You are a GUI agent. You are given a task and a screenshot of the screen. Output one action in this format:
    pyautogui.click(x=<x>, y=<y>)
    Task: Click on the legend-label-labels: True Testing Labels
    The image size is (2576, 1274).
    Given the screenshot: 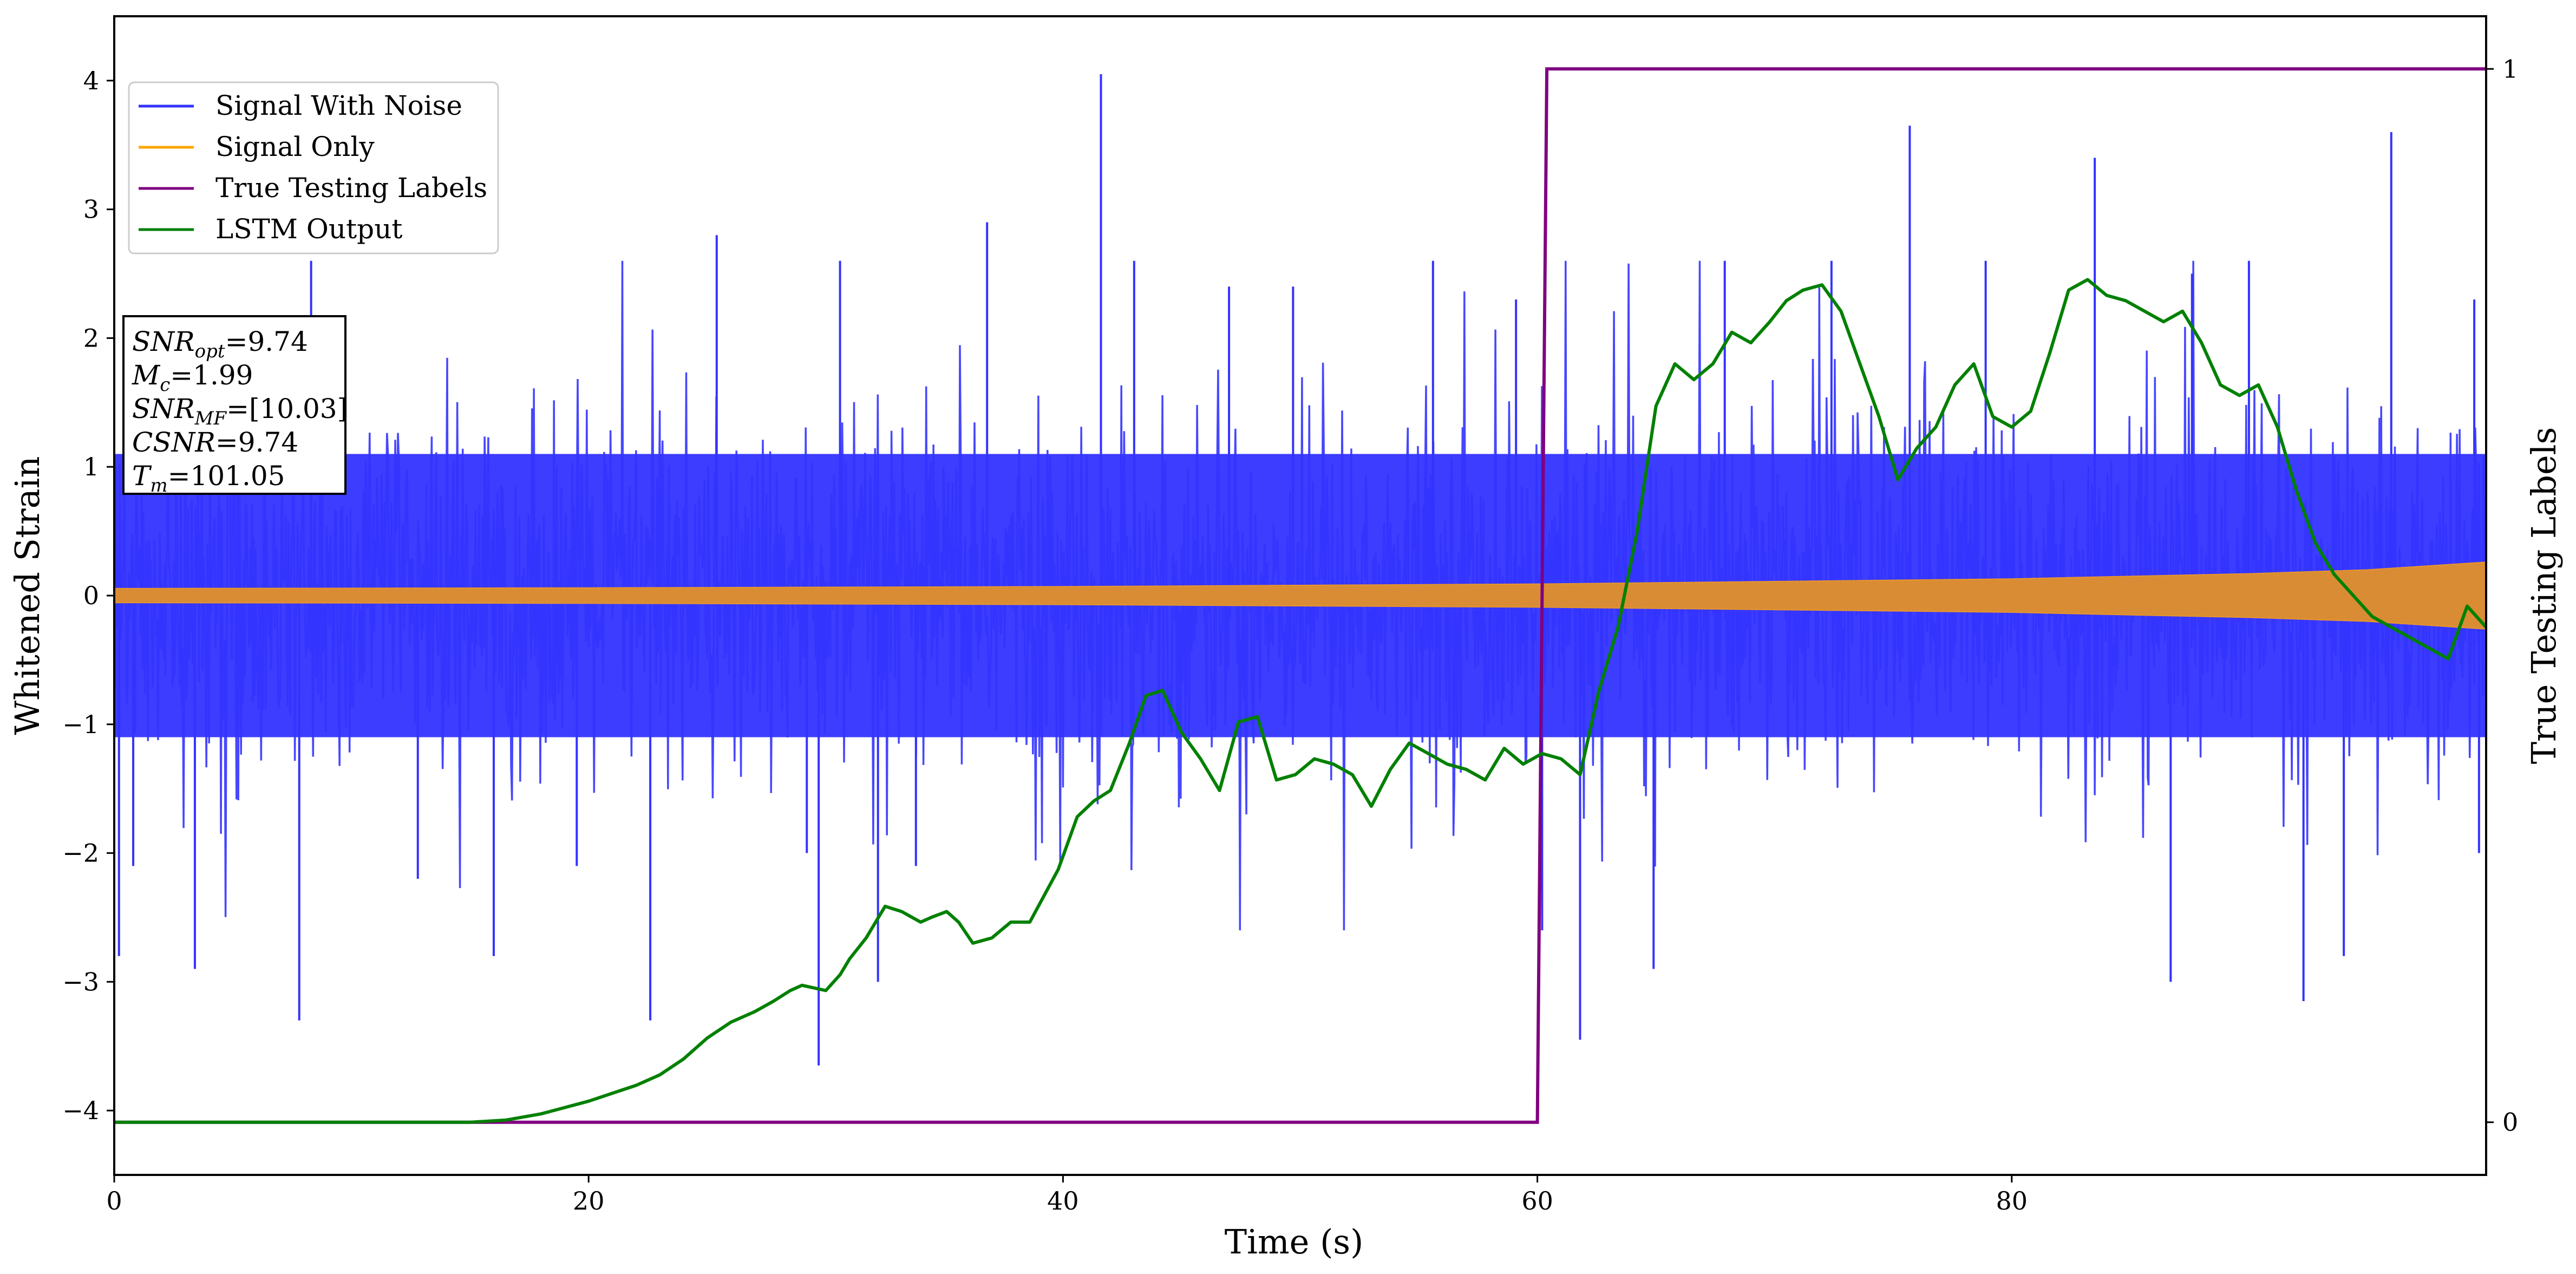 What is the action you would take?
    pyautogui.click(x=351, y=188)
    